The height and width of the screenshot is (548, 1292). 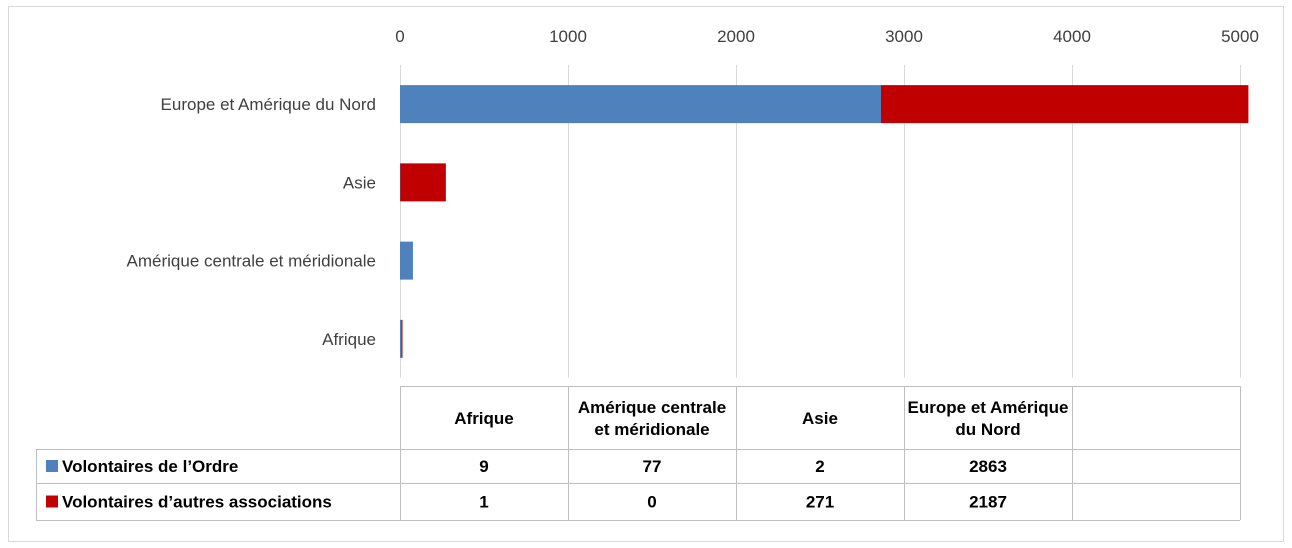 I want to click on table-value: 77, so click(x=652, y=466).